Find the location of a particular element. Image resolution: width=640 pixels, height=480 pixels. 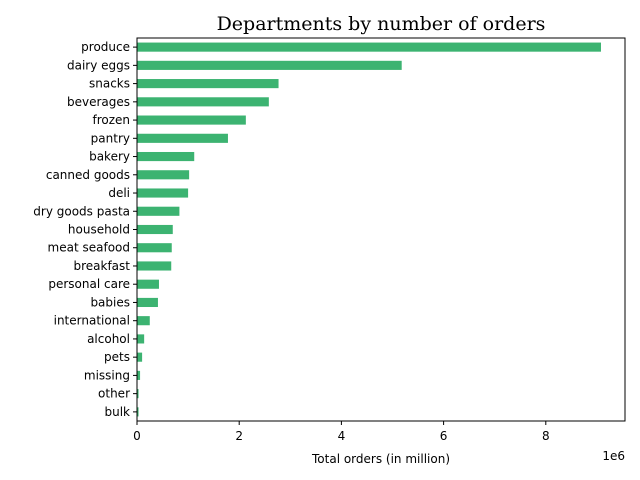

y-tick-label: pantry is located at coordinates (110, 138).